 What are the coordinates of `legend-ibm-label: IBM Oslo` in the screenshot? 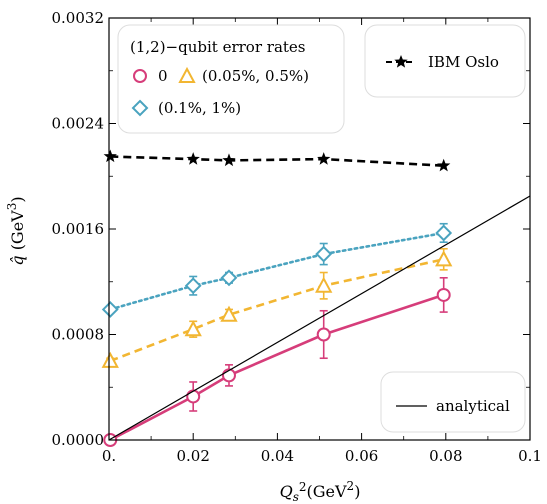 It's located at (463, 62).